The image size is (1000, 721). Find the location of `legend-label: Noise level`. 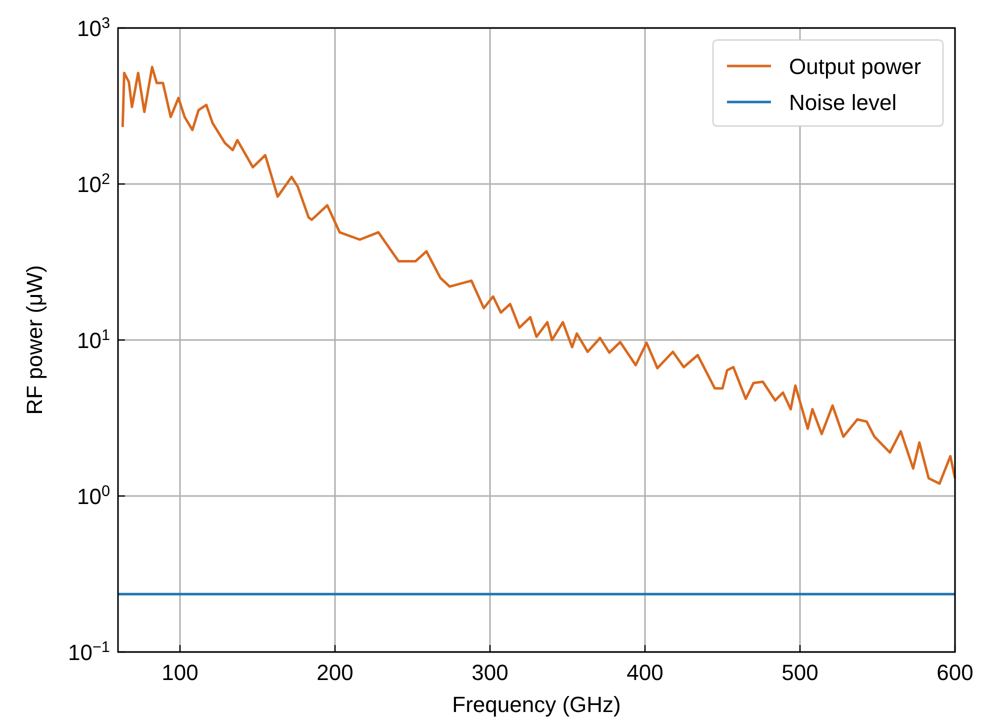

legend-label: Noise level is located at coordinates (843, 102).